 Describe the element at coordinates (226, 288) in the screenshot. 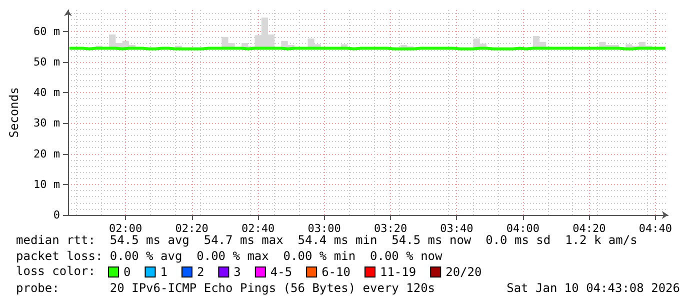

I see `text: probe: 20 IPv6-ICMP Echo Pings (56 Bytes) every 120s` at that location.